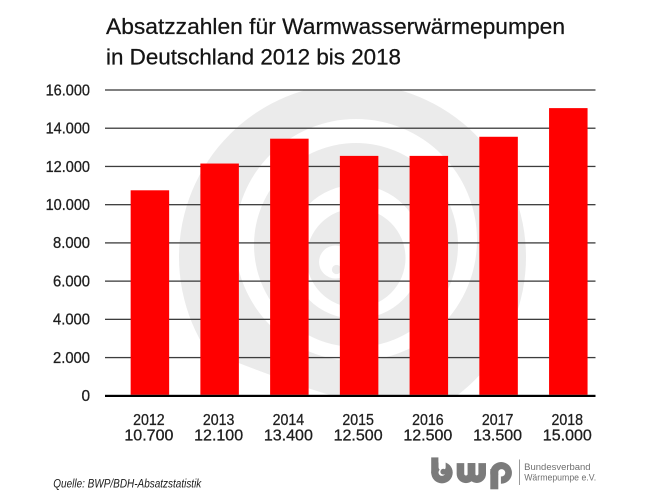 The height and width of the screenshot is (500, 653). Describe the element at coordinates (127, 483) in the screenshot. I see `svg-text:Quelle: BWP/BDH-Absatzstatisti: Quelle: BWP/BDH-Absatzstatistik` at that location.